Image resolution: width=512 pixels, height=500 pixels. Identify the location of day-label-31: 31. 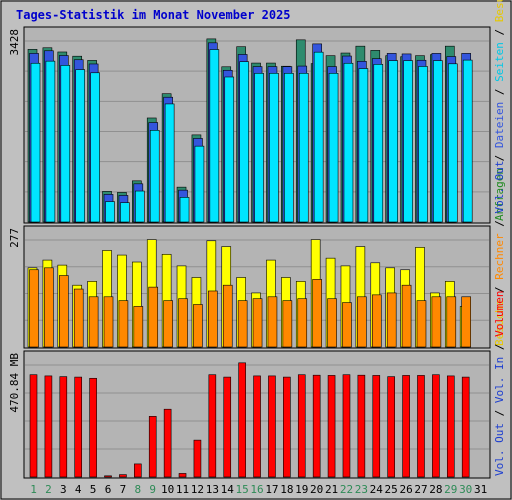
(480, 489).